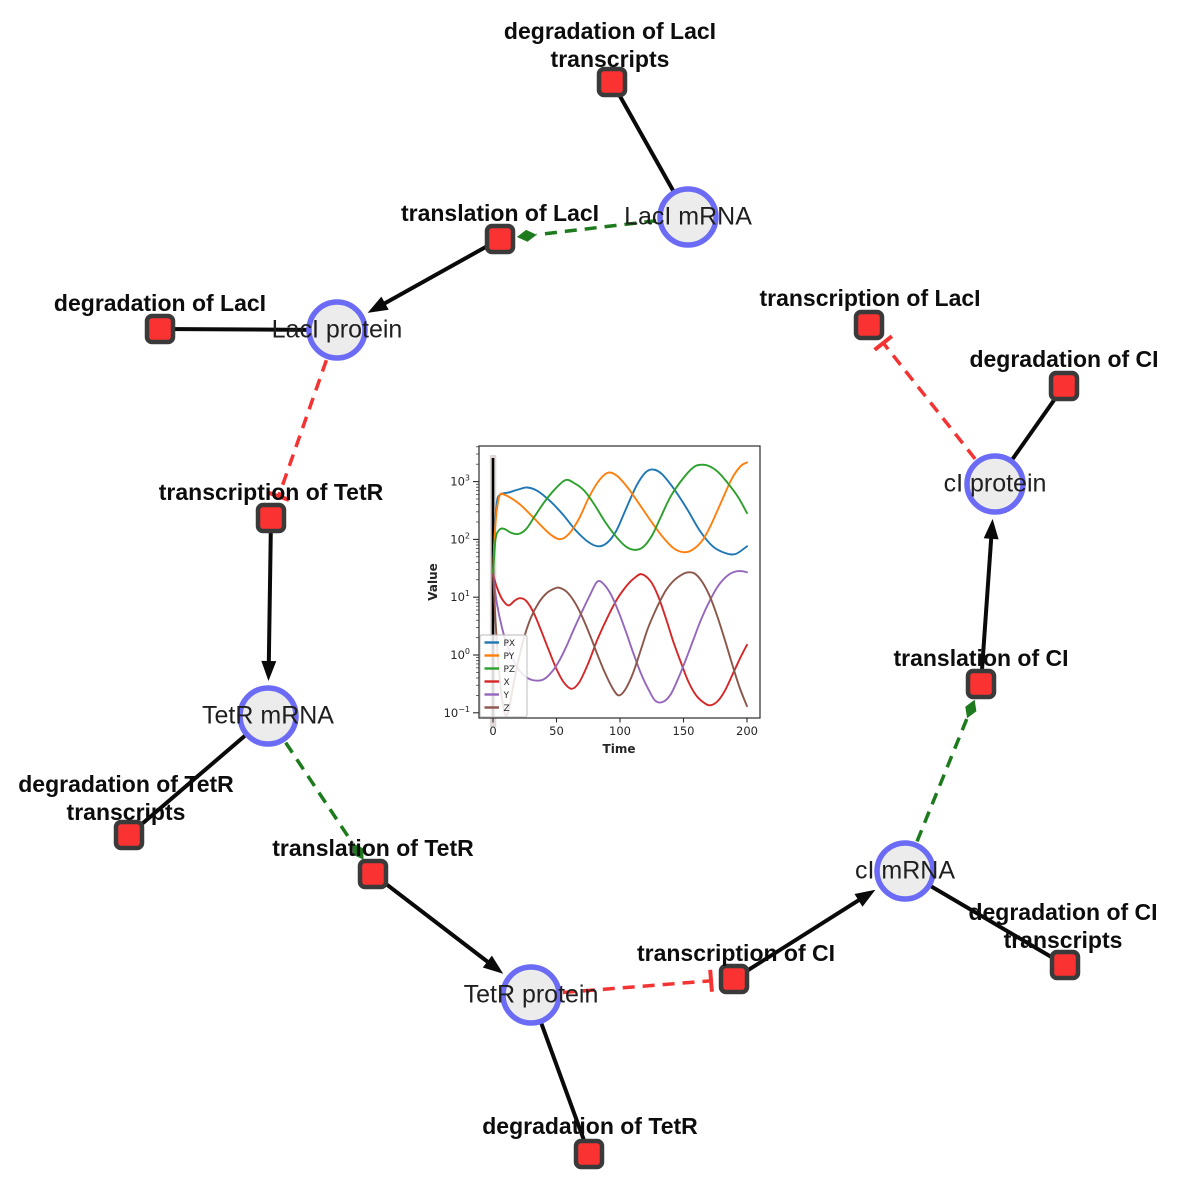 This screenshot has width=1189, height=1200. I want to click on edge-consumption-deg_ci_tx-ci_mrna, so click(998, 925).